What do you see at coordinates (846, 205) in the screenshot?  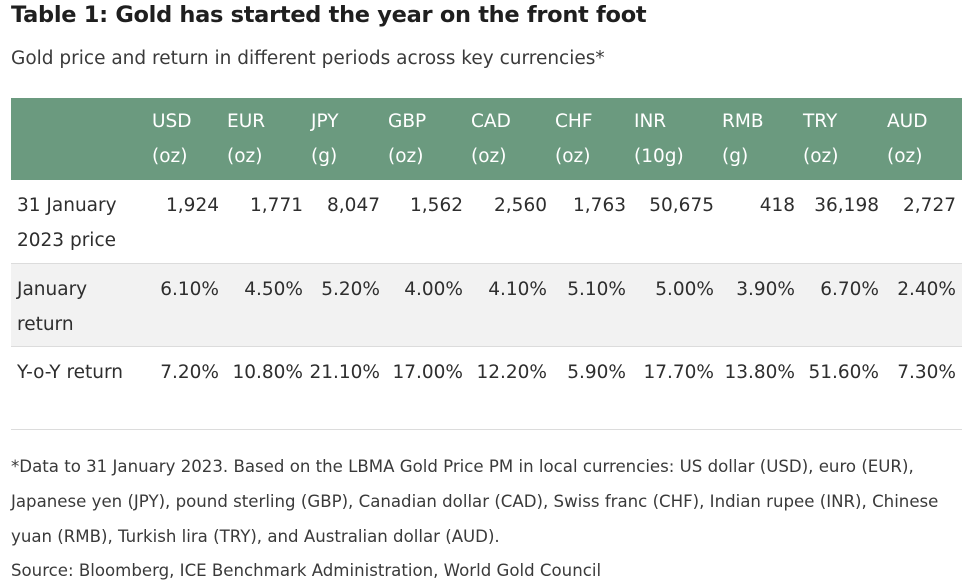 I see `table-cell: 36,198` at bounding box center [846, 205].